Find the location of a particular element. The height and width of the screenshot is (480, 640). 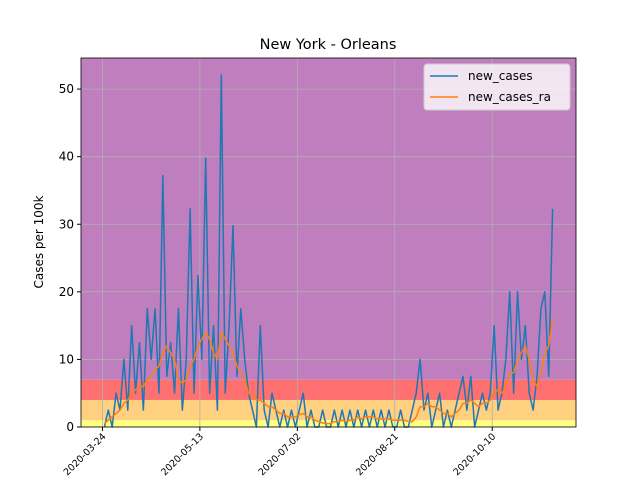

x-tick-label: 2020-10-10 is located at coordinates (474, 454).